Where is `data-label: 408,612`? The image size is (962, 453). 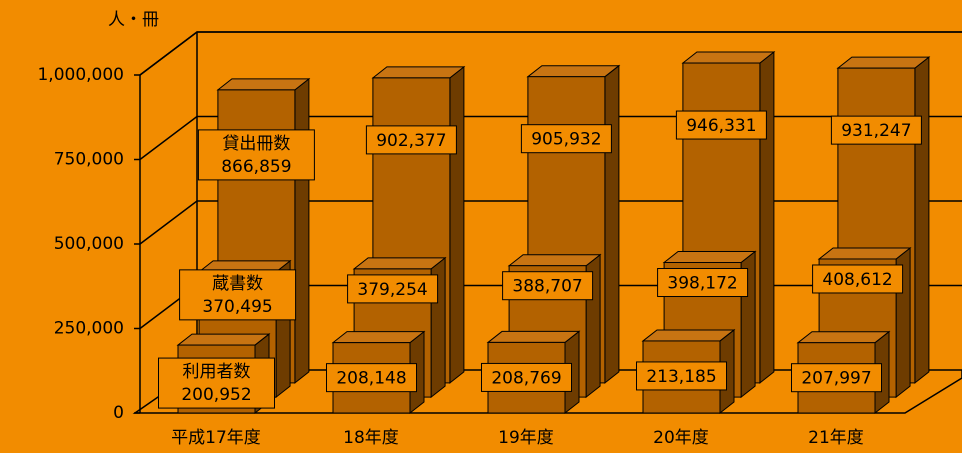
data-label: 408,612 is located at coordinates (857, 280).